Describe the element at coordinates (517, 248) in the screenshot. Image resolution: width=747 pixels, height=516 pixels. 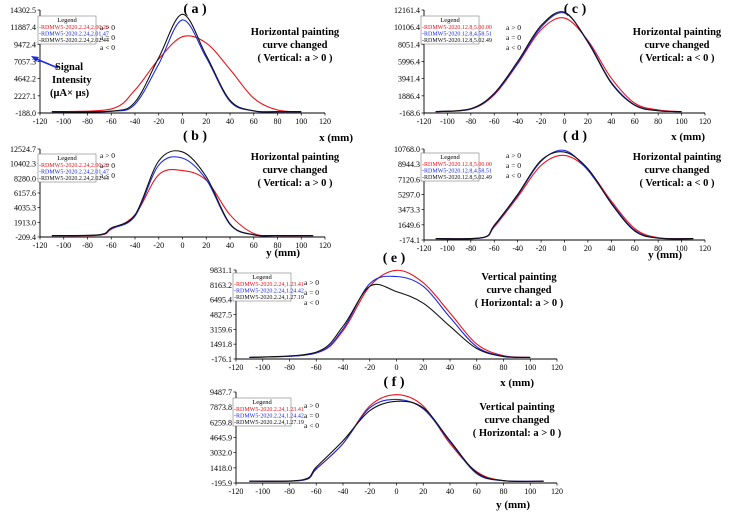
I see `panel-d-xtick-label: -40` at that location.